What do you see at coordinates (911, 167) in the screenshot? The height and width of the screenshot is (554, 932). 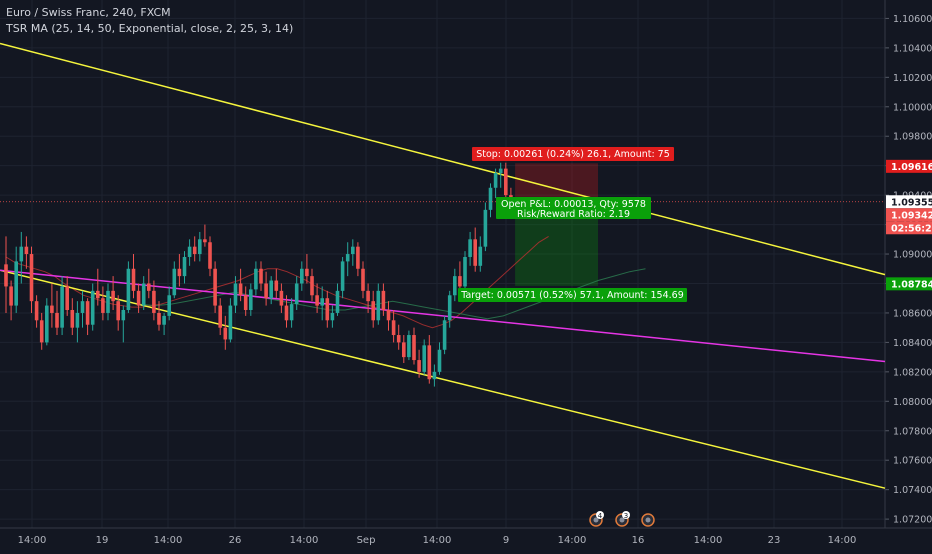 I see `price-tag-stop-text: 1.09616` at bounding box center [911, 167].